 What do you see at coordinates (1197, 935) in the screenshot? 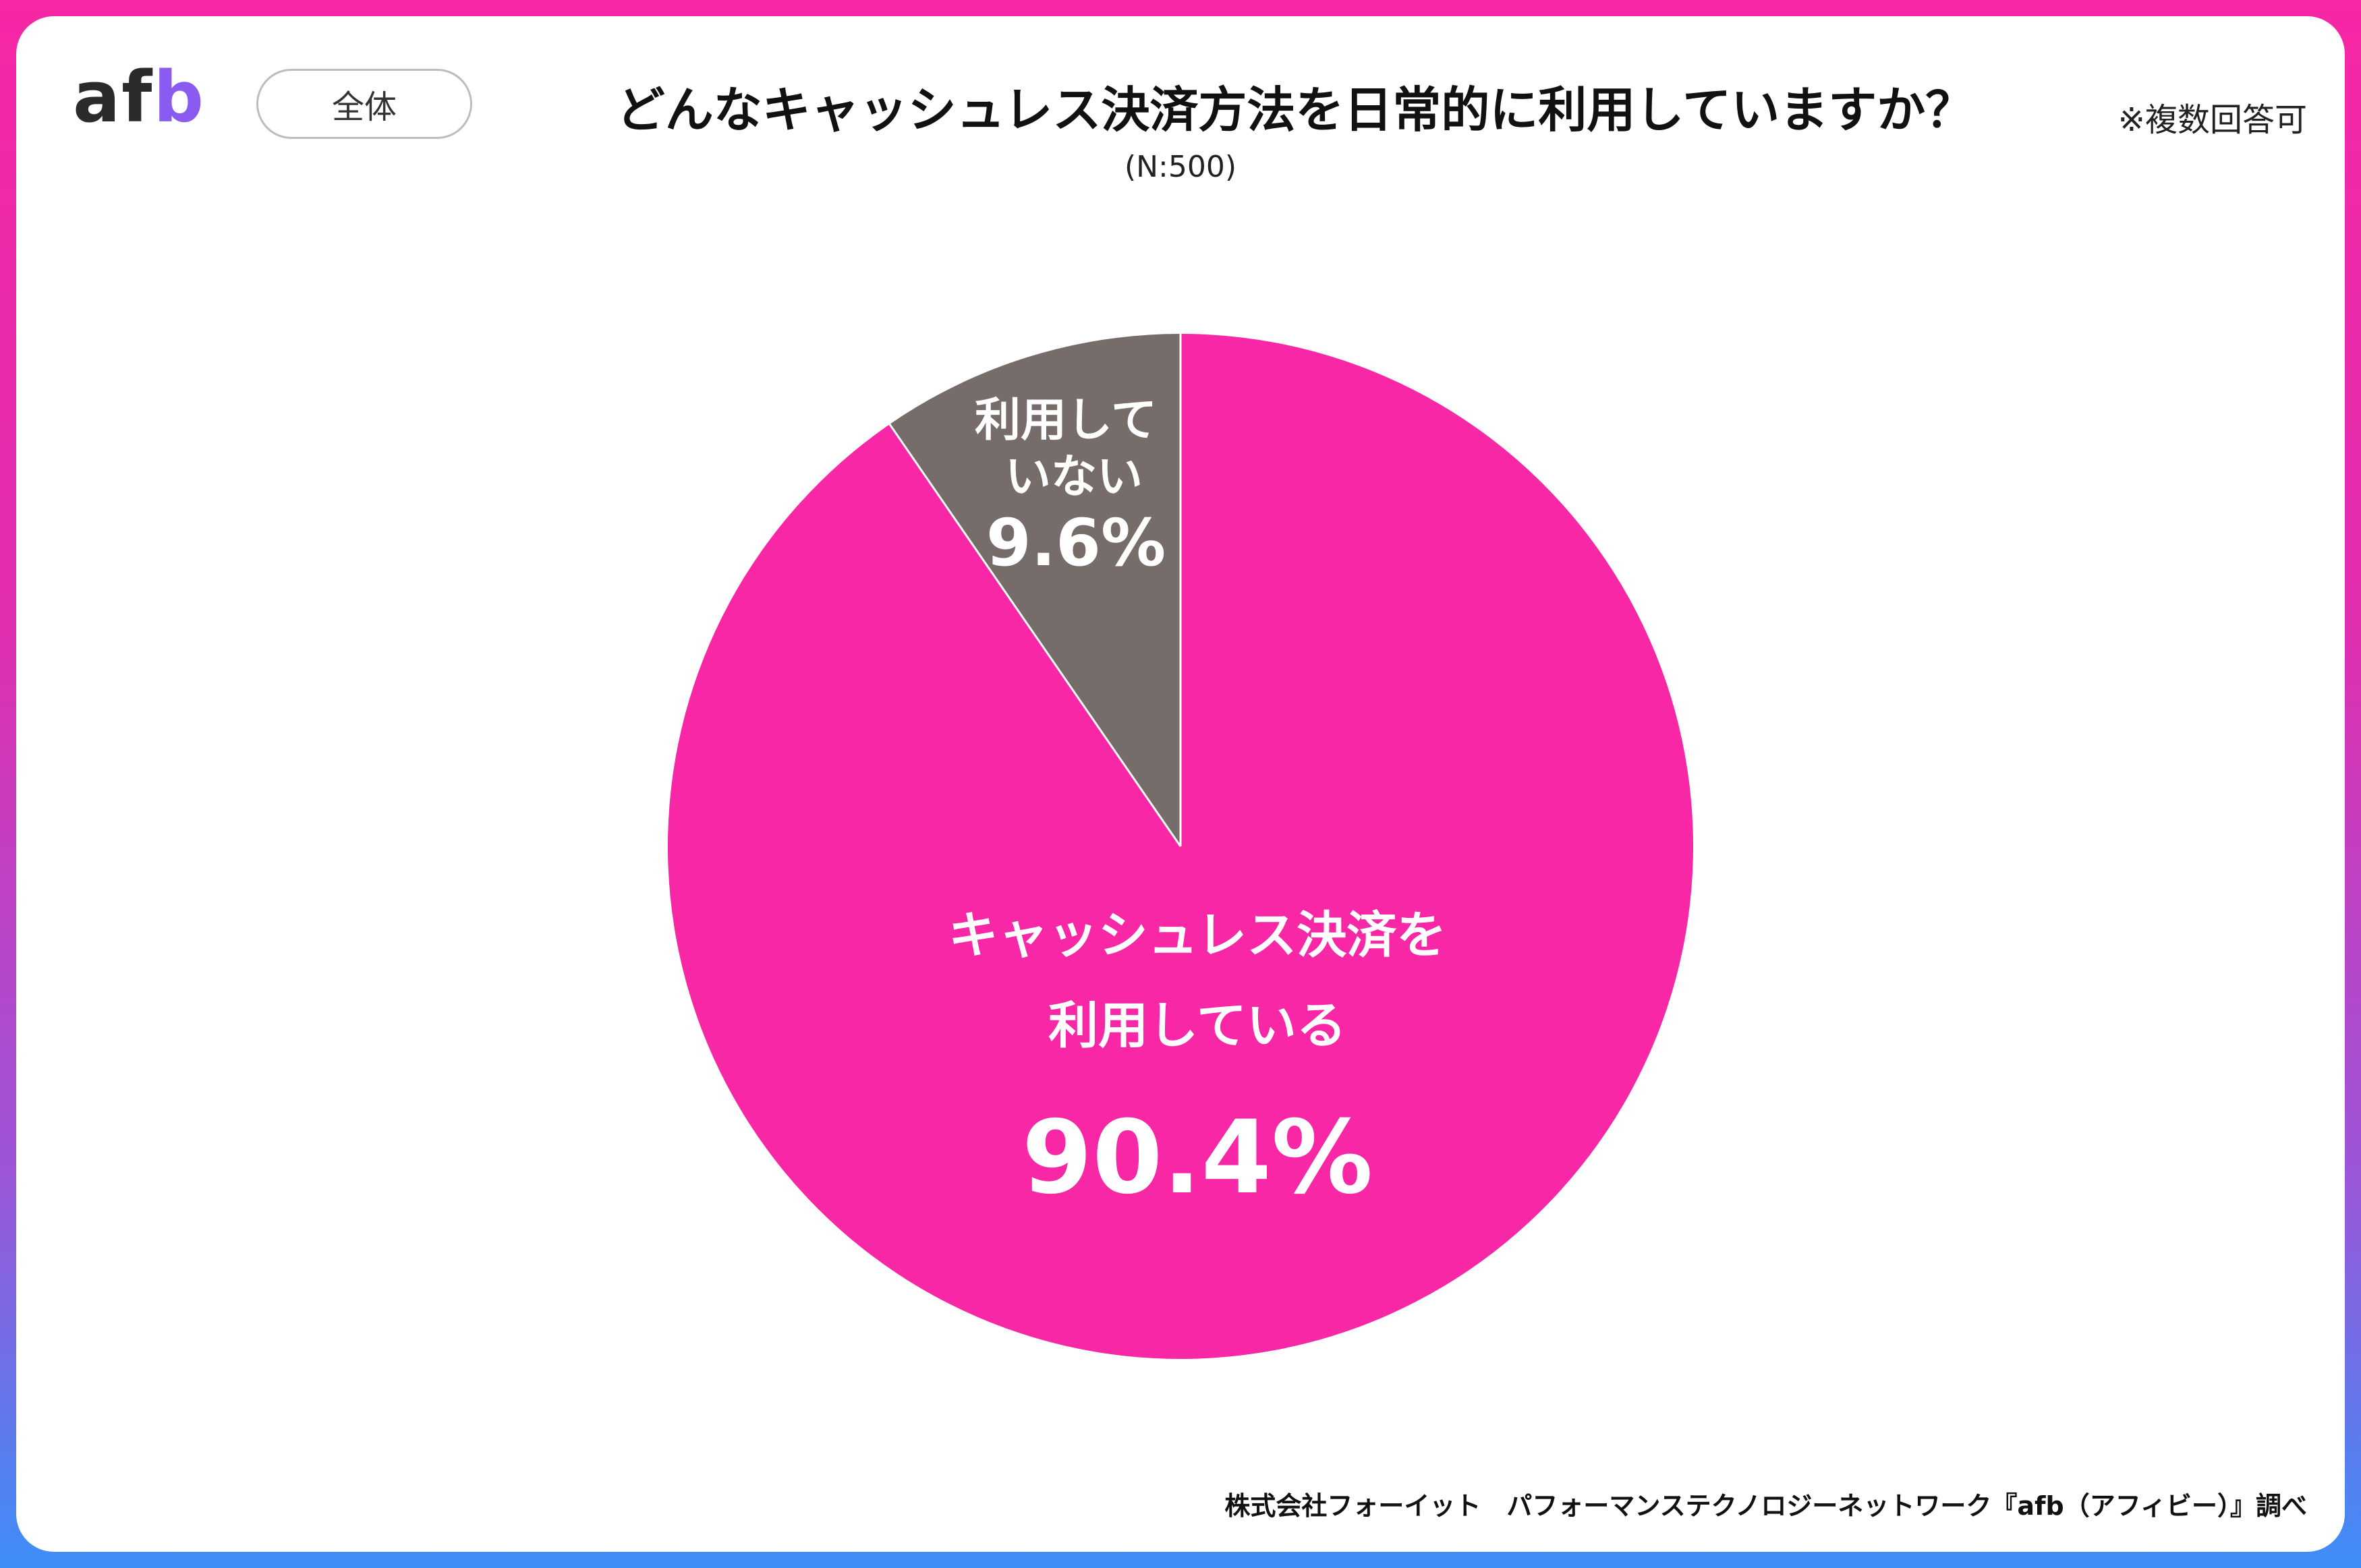
I see `slice-label-using-line1: キャッシュレス決済を` at bounding box center [1197, 935].